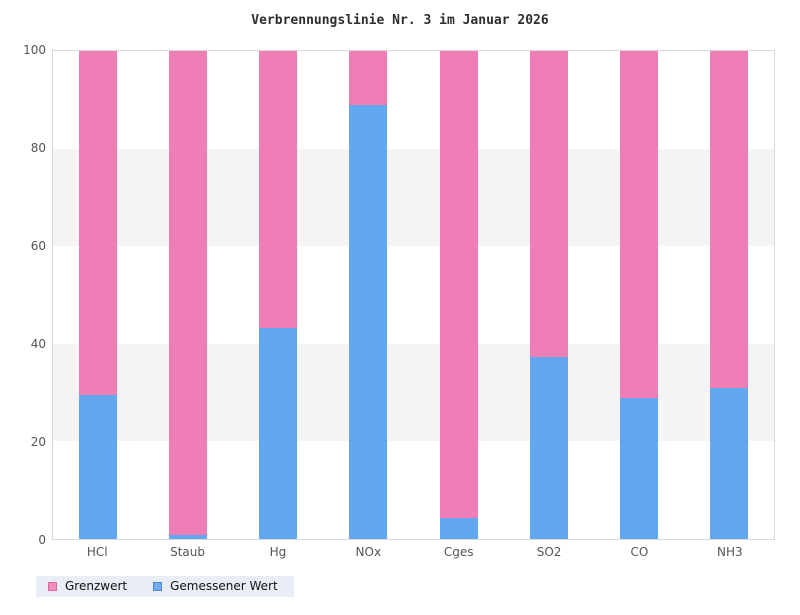 The image size is (800, 615). Describe the element at coordinates (368, 552) in the screenshot. I see `x-tick-label-nox: NOx` at that location.